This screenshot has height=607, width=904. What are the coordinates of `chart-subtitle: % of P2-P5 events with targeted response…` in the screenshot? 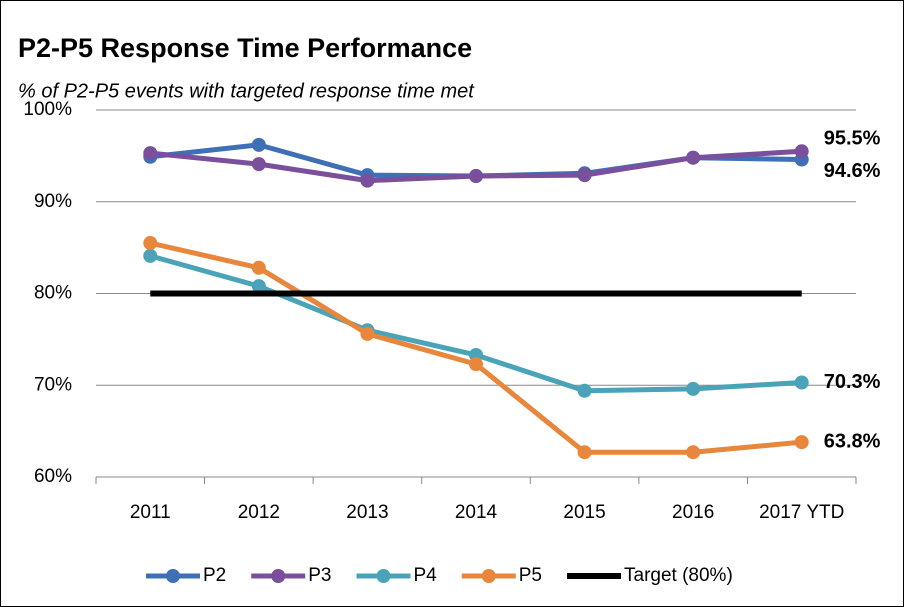 It's located at (246, 91).